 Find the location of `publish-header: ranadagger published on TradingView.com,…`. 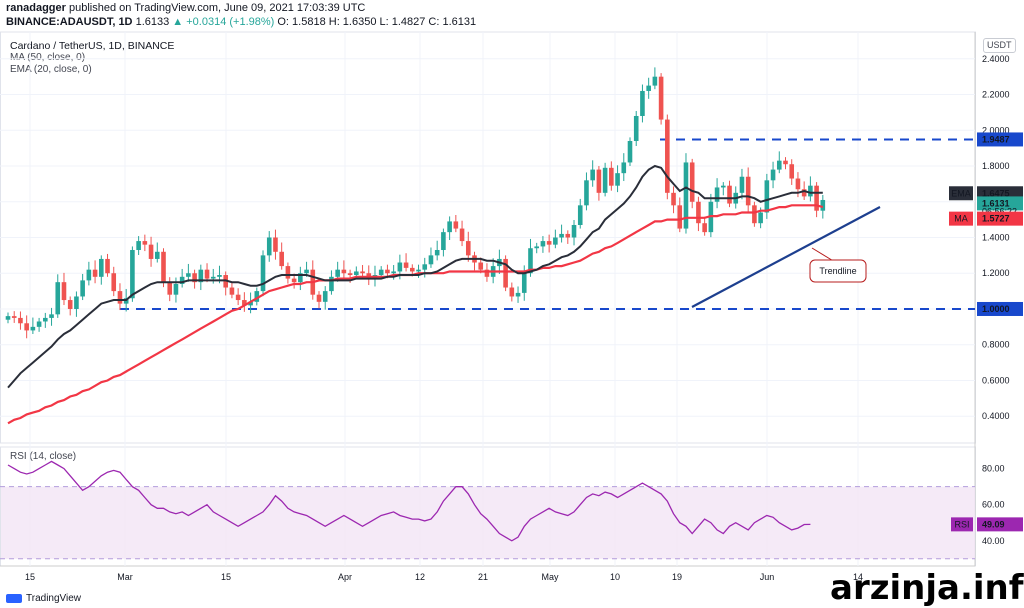

publish-header: ranadagger published on TradingView.com,… is located at coordinates (241, 15).